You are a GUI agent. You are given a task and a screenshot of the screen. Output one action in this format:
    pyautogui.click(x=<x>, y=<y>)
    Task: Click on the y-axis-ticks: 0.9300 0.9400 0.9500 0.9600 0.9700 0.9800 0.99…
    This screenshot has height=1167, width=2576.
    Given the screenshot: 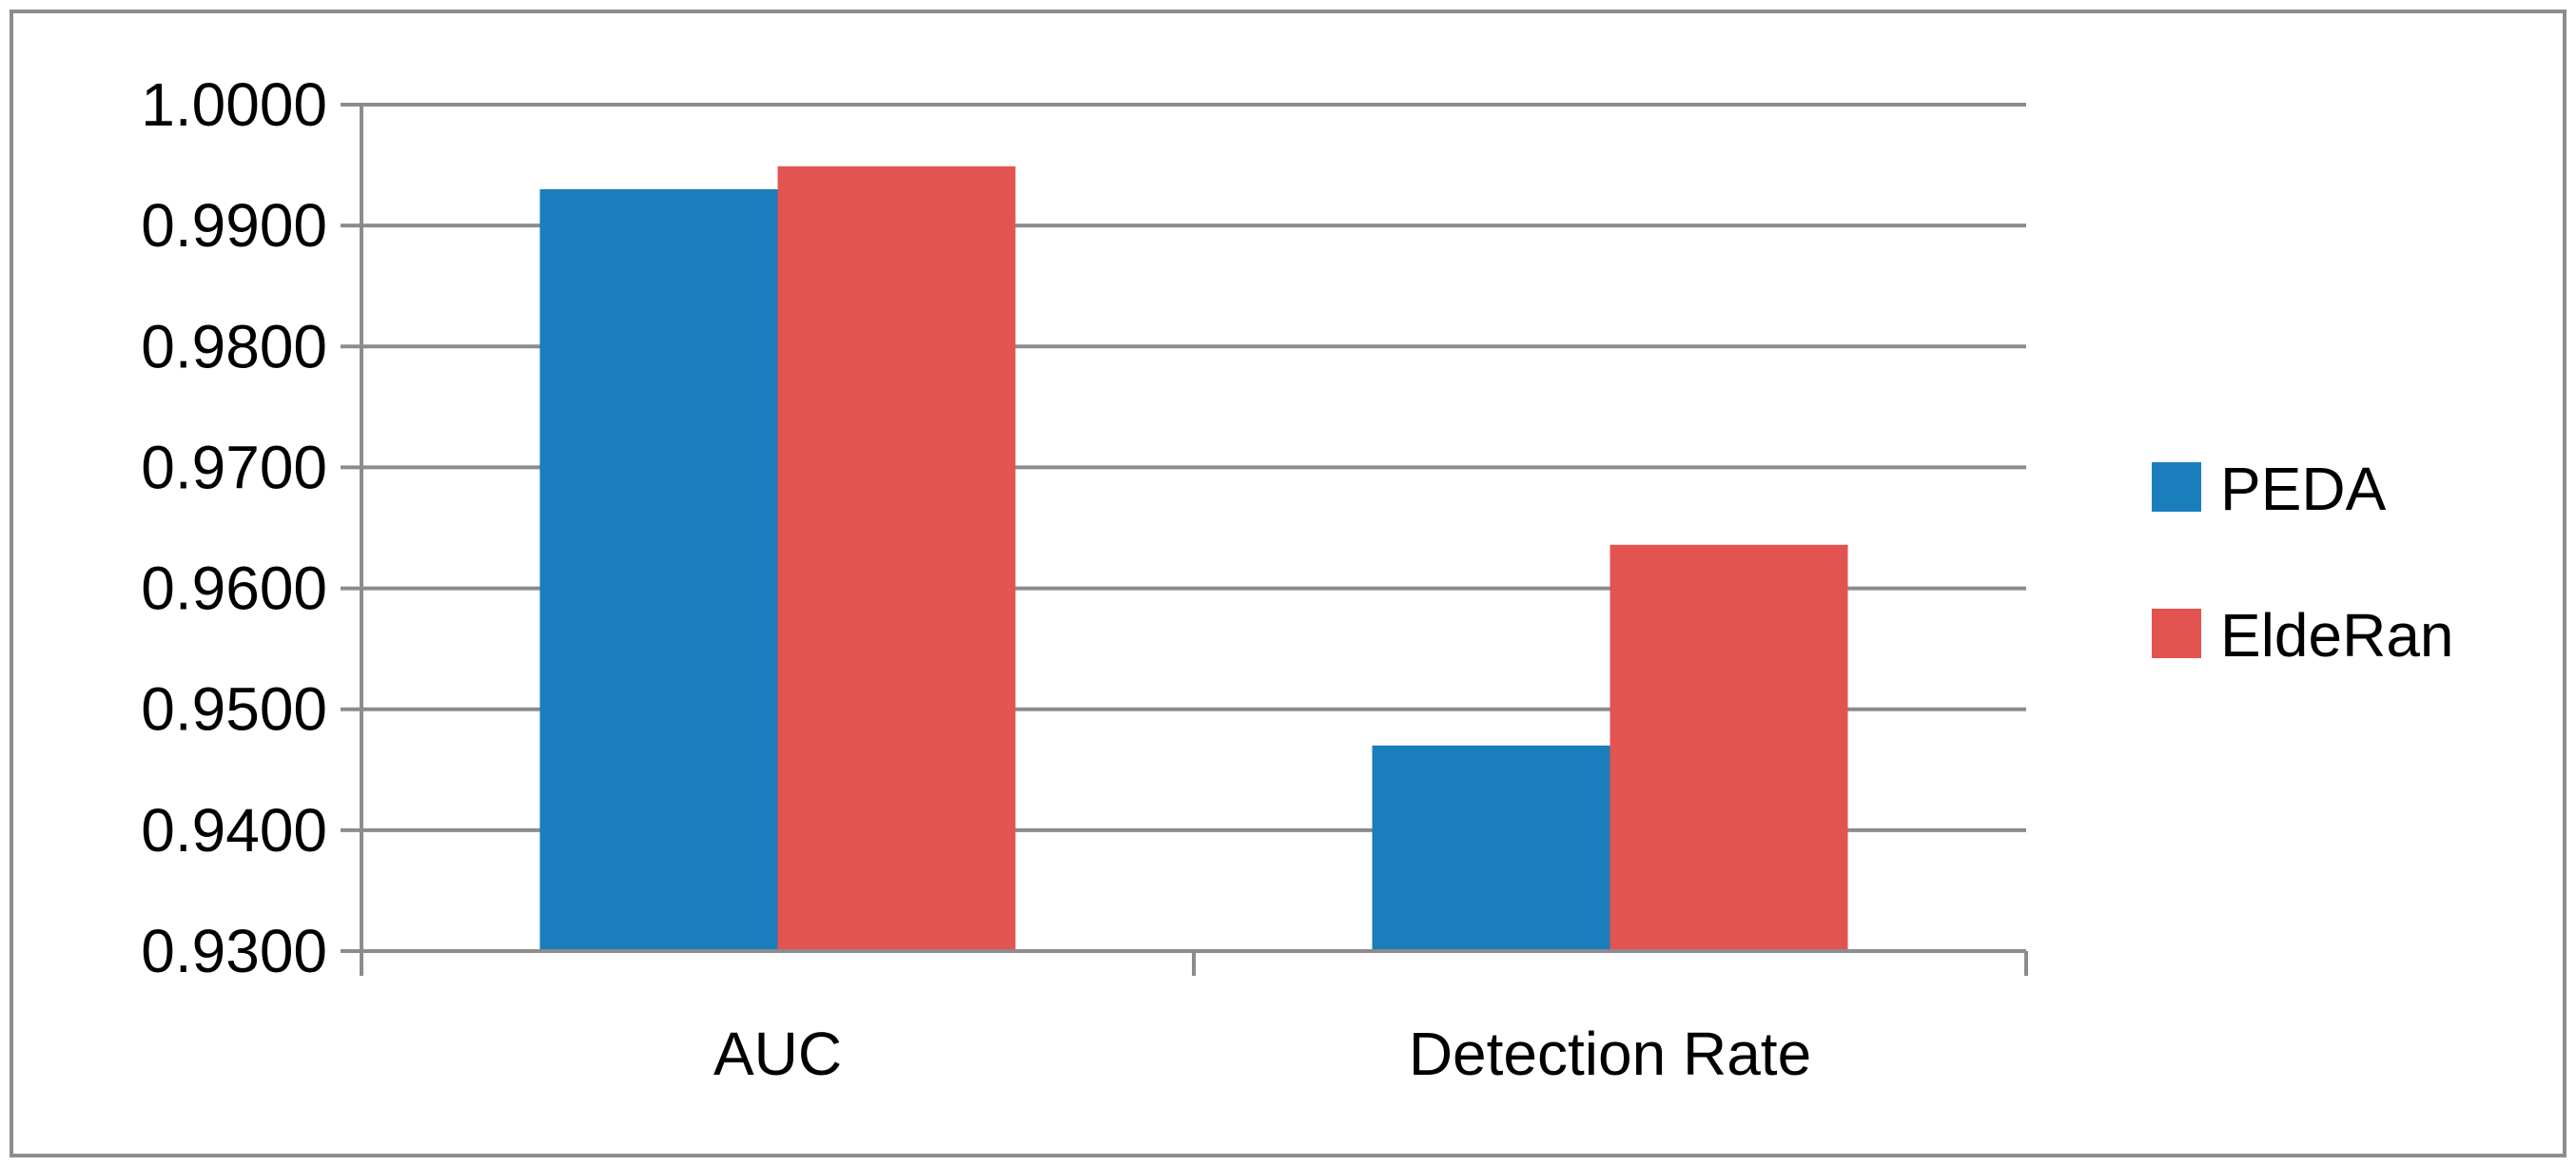 What is the action you would take?
    pyautogui.click(x=251, y=527)
    